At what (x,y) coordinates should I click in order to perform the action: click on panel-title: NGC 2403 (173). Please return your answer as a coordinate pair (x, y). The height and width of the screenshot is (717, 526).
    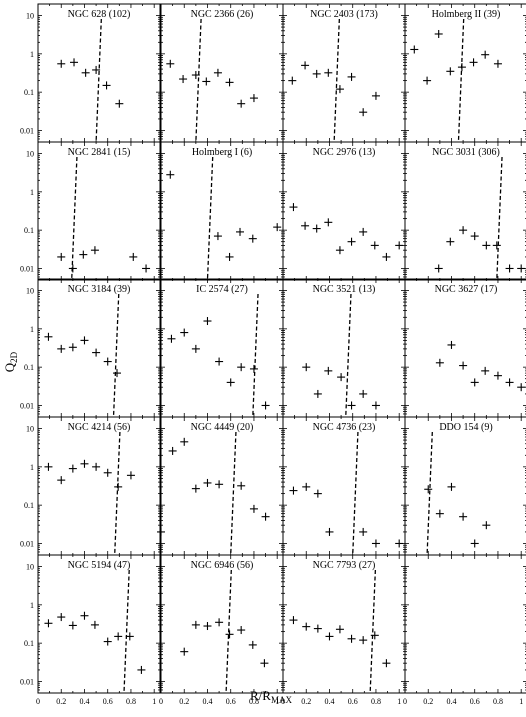
    Looking at the image, I should click on (344, 14).